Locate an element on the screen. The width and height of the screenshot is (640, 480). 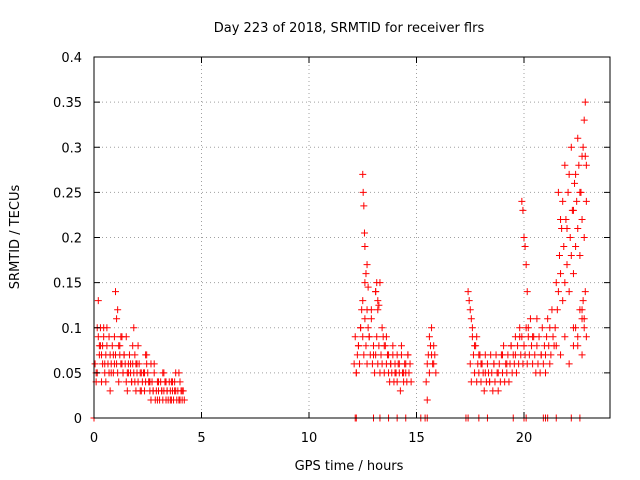
y-tick-label: 0.05 is located at coordinates (67, 374).